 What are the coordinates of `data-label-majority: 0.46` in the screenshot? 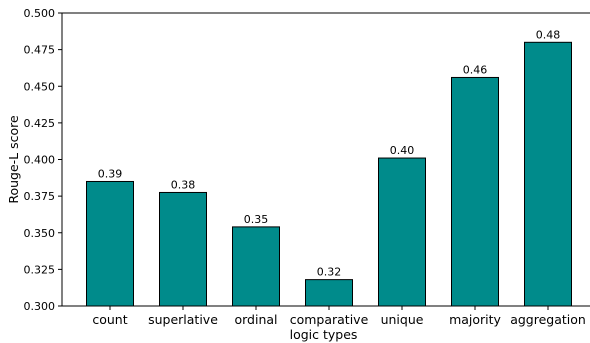 It's located at (475, 69).